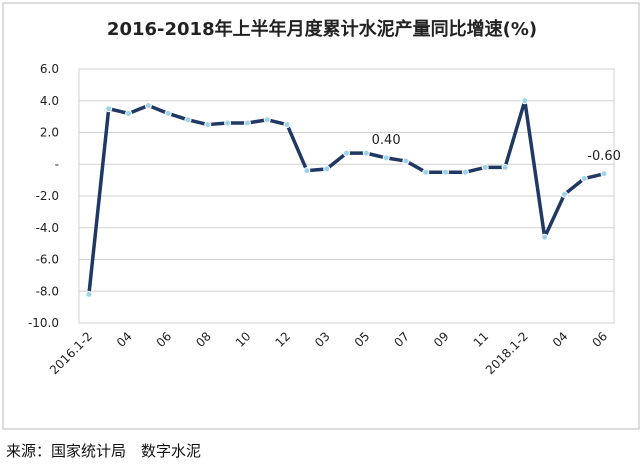  I want to click on y-tick-label: -, so click(57, 164).